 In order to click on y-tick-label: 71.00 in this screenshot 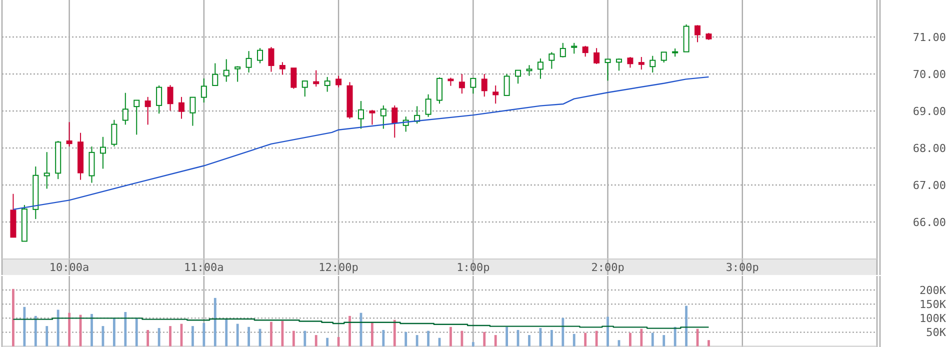, I will do `click(929, 37)`.